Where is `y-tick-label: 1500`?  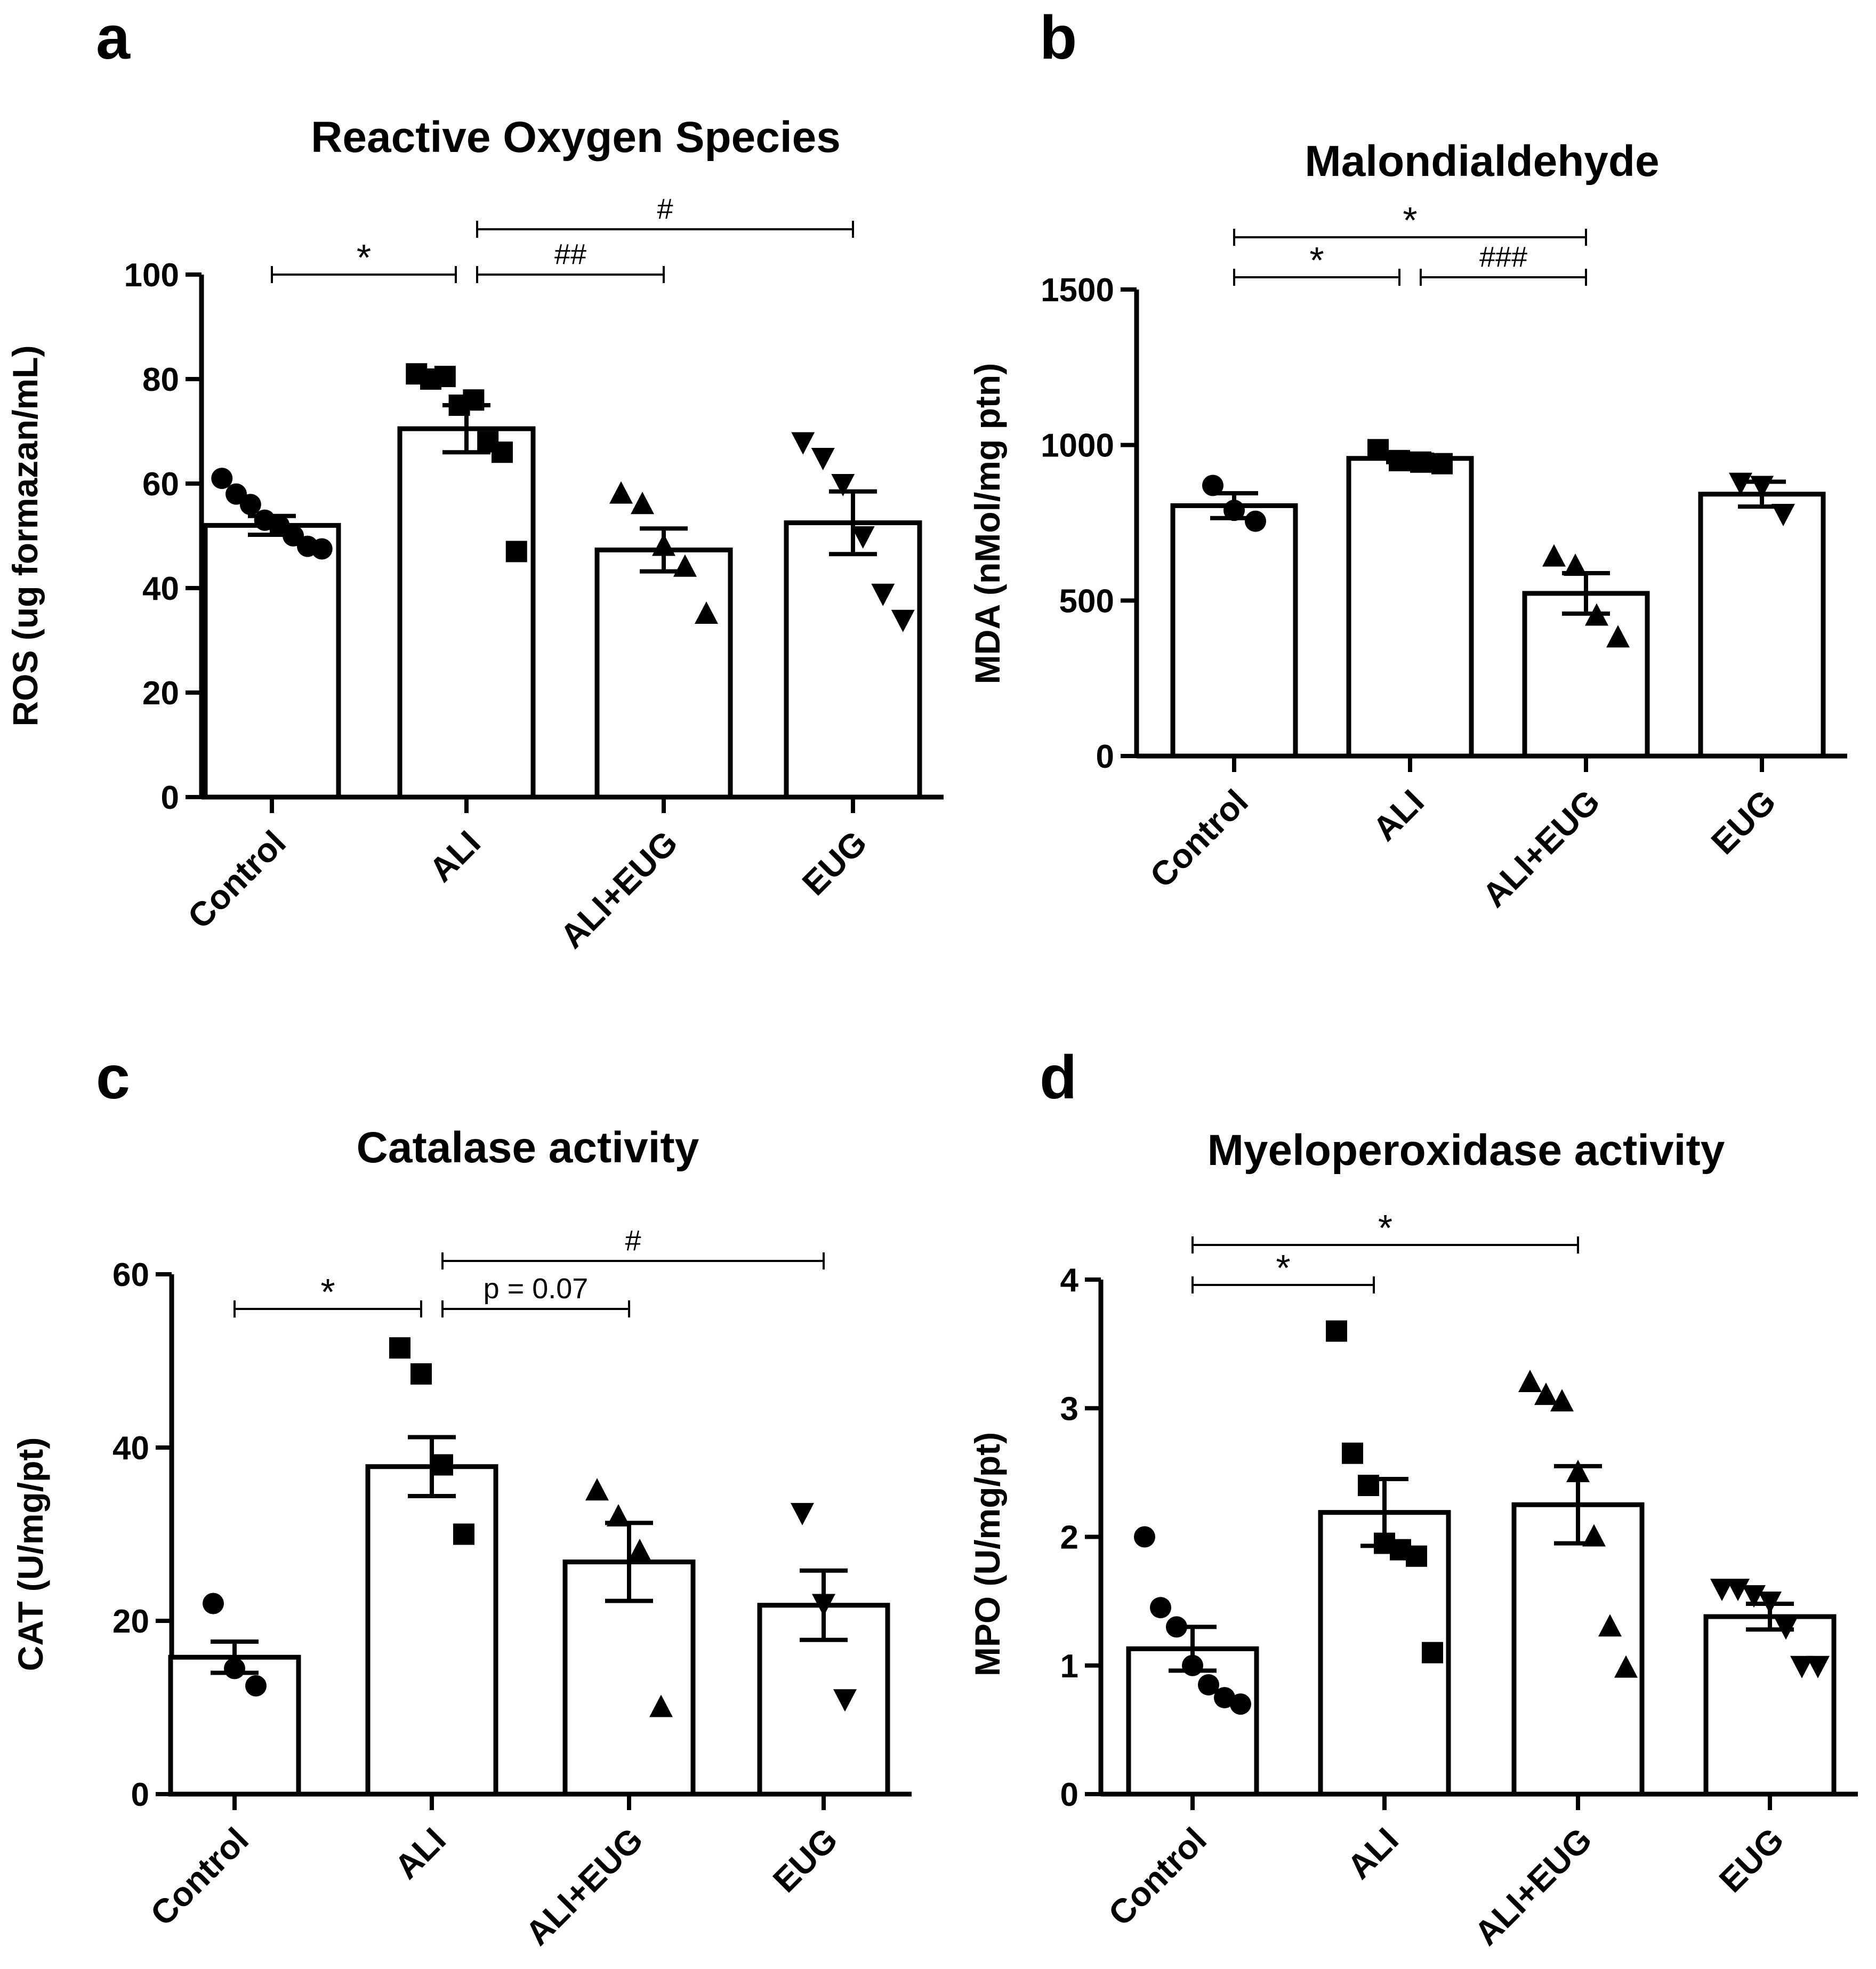
y-tick-label: 1500 is located at coordinates (1077, 290).